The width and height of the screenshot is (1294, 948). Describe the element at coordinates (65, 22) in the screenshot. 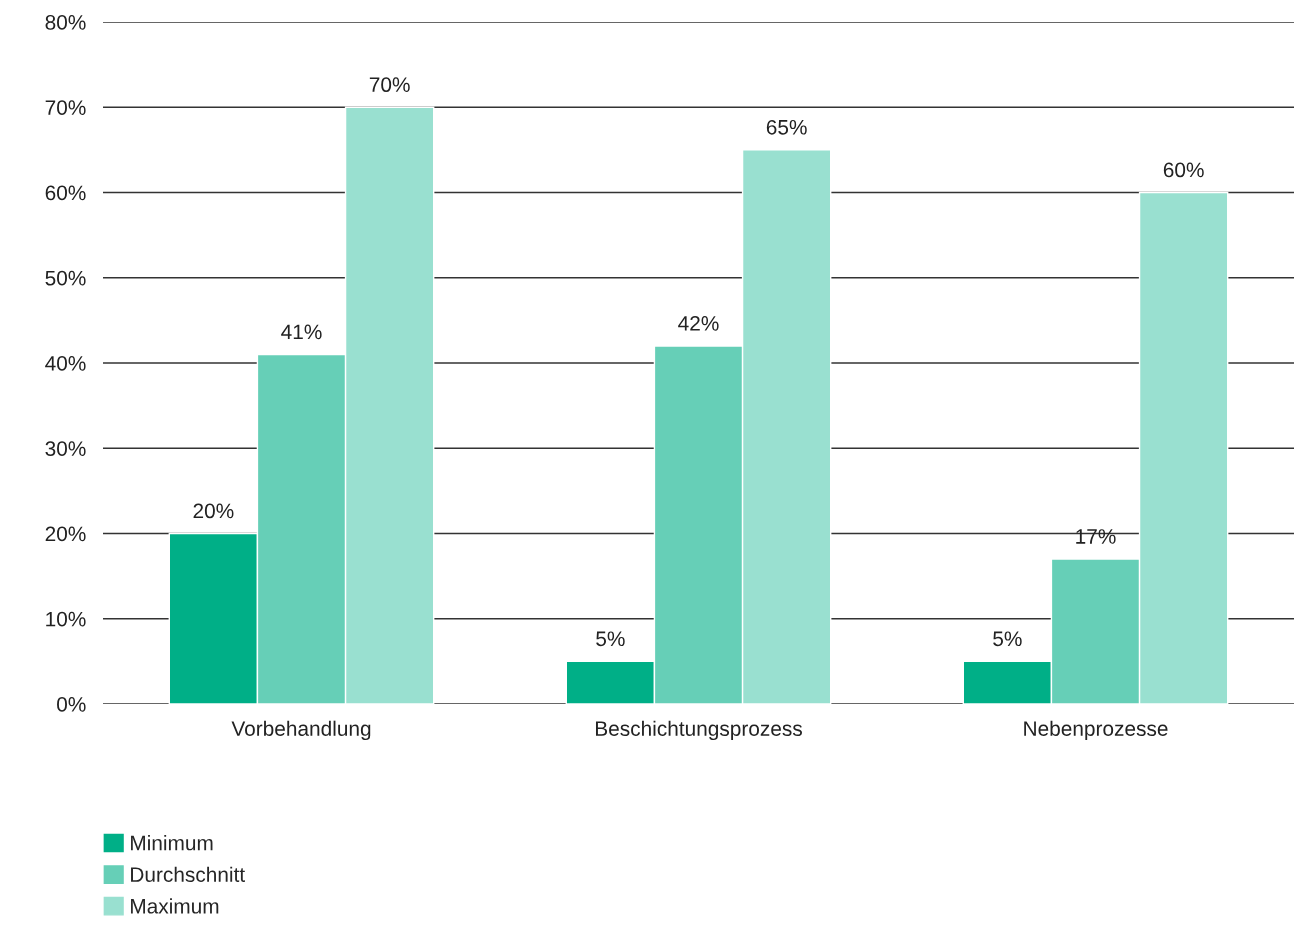

I see `y-tick-label: 80%` at that location.